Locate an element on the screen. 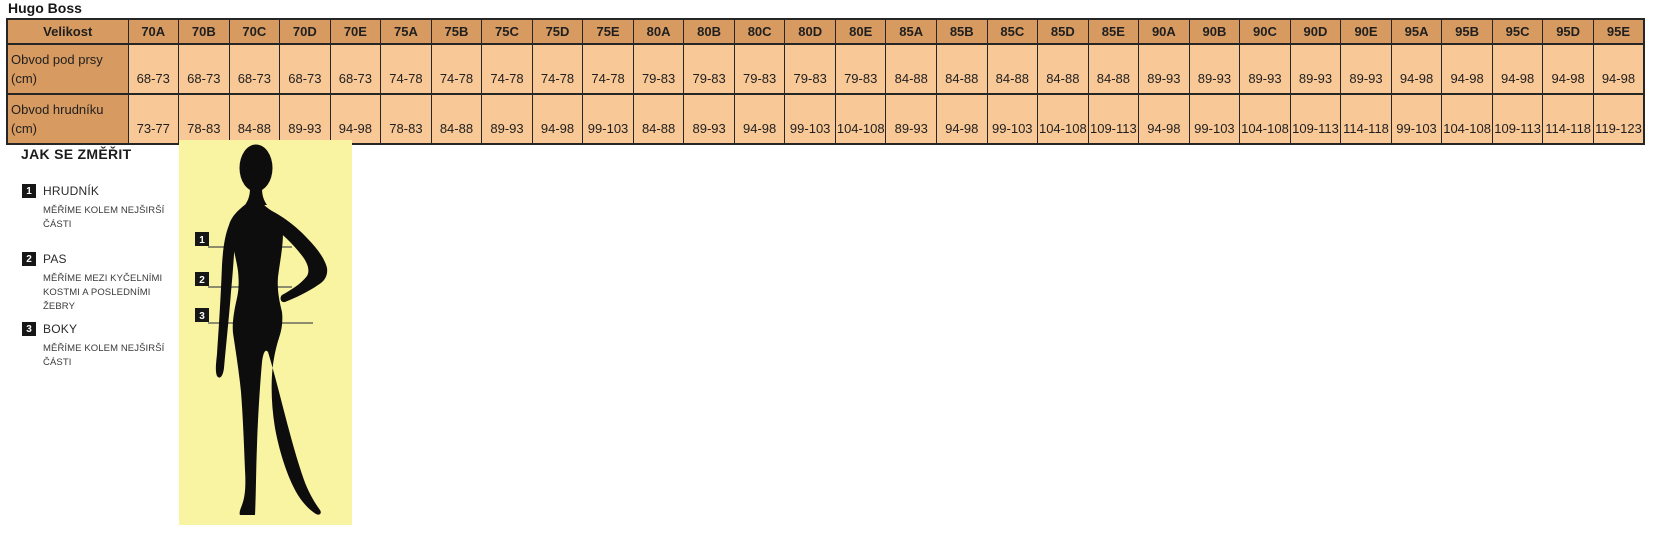 This screenshot has height=540, width=1657. figure-marker-2: 2 is located at coordinates (202, 280).